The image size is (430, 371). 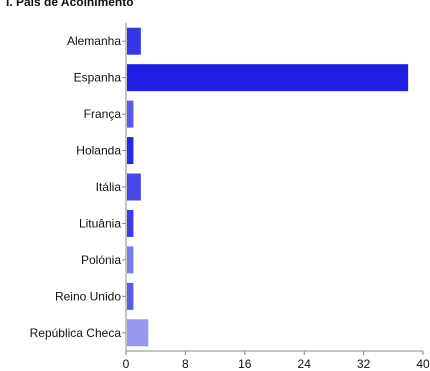 I want to click on bar-reino-unido, so click(x=130, y=296).